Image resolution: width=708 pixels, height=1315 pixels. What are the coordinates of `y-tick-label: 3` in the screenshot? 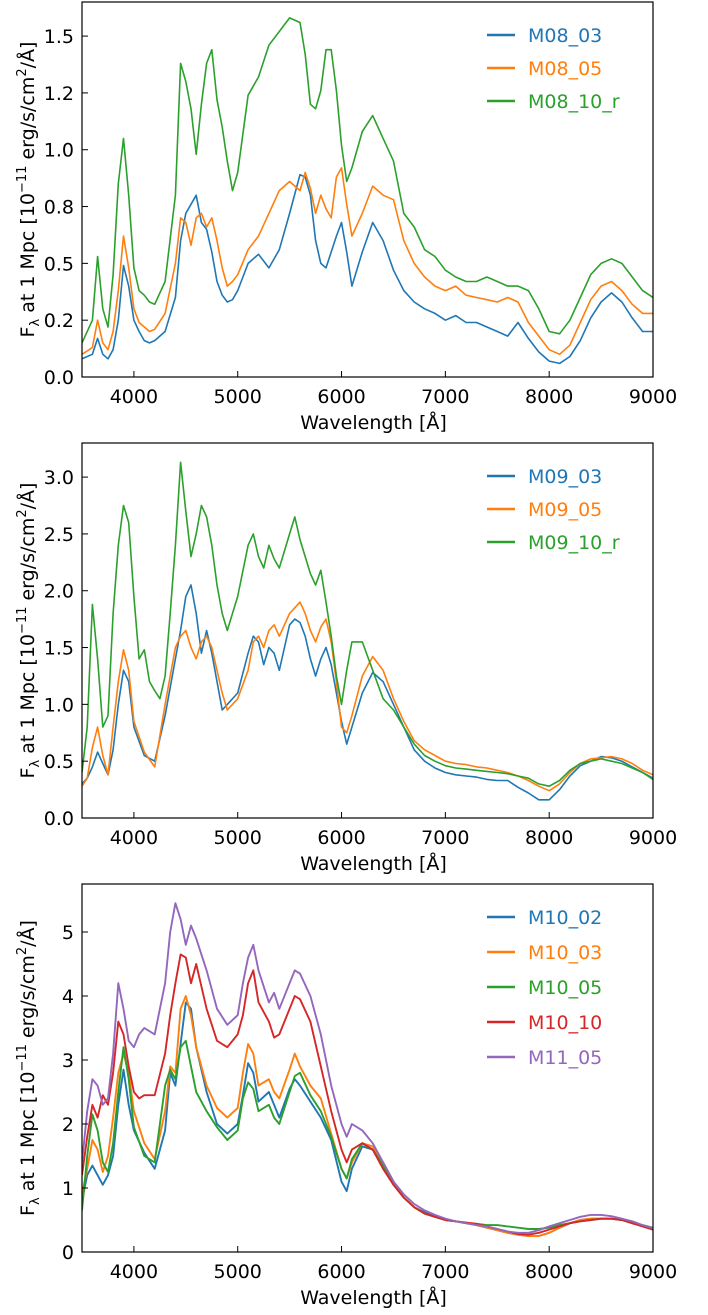 It's located at (68, 1061).